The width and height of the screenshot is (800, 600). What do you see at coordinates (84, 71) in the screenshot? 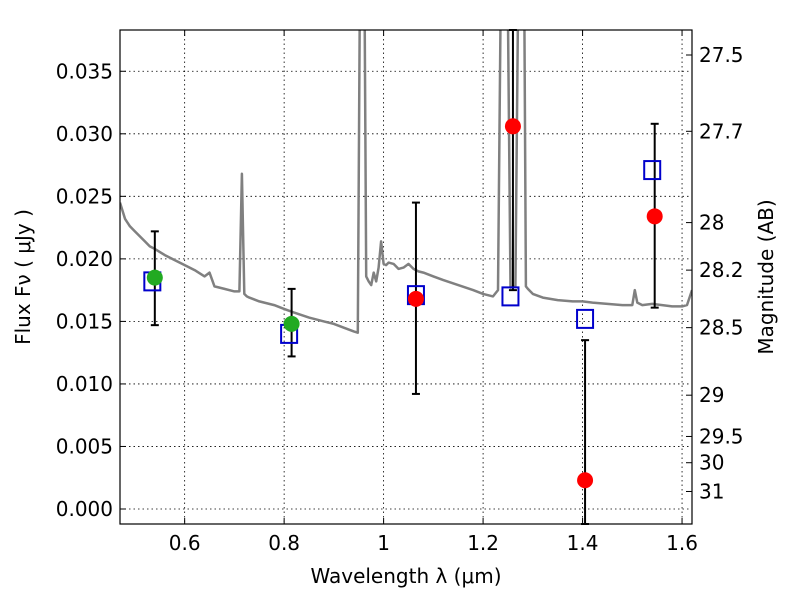
I see `y-tick-label: 0.035` at bounding box center [84, 71].